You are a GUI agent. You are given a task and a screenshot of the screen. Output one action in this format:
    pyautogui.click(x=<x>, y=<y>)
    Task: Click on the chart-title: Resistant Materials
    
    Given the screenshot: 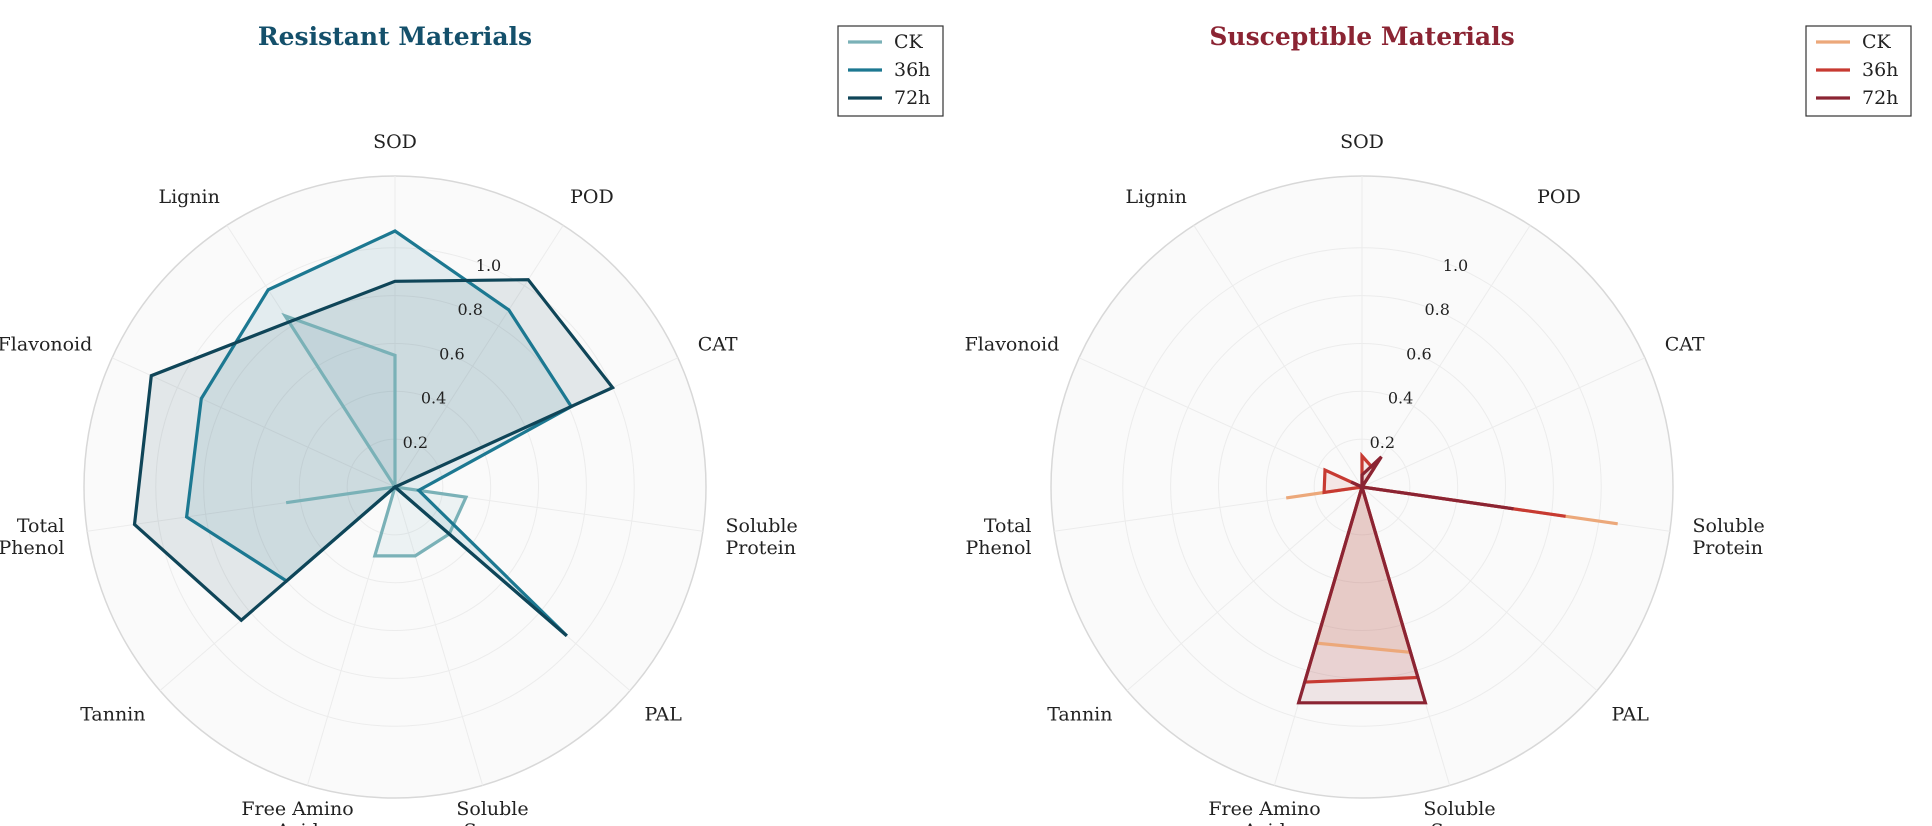 What is the action you would take?
    pyautogui.click(x=395, y=36)
    